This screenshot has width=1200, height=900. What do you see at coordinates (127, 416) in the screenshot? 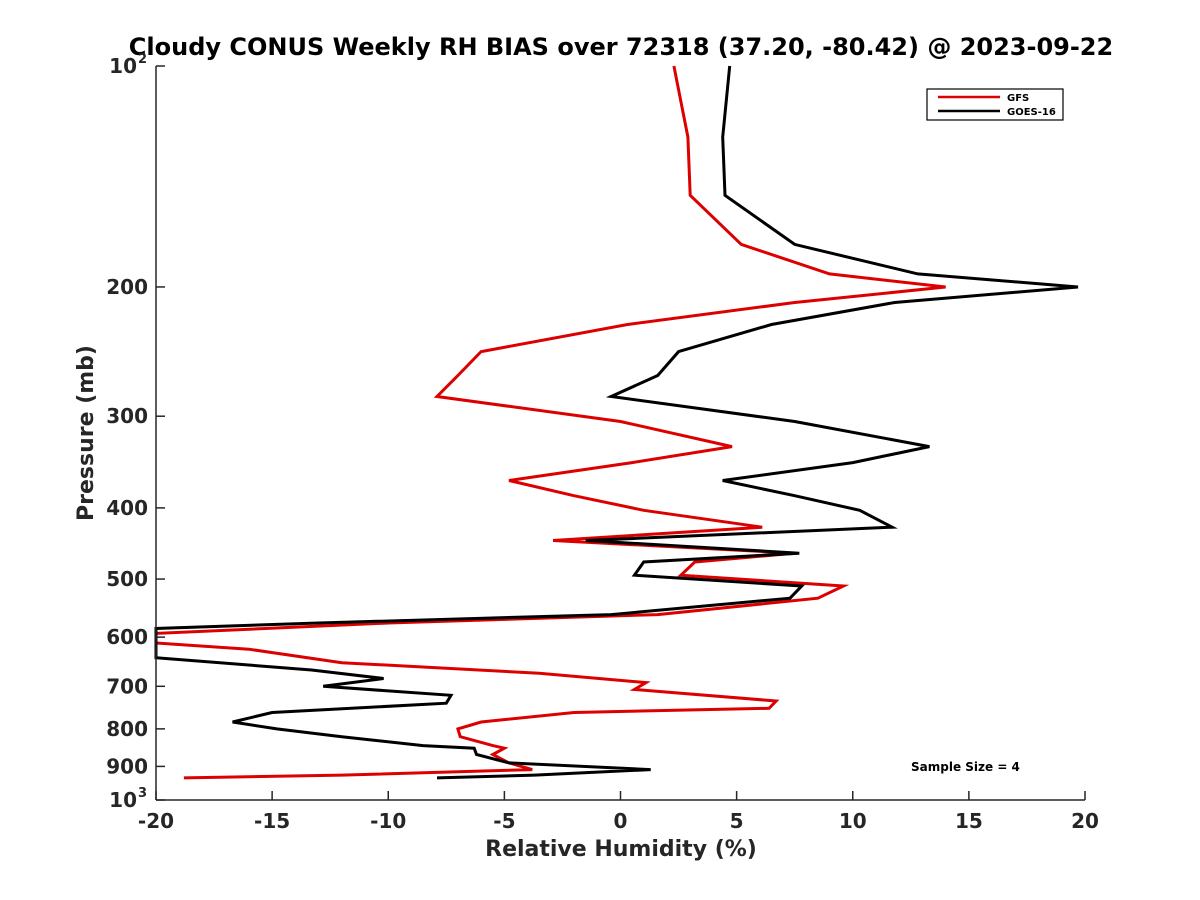
I see `y-tick-label: 300` at bounding box center [127, 416].